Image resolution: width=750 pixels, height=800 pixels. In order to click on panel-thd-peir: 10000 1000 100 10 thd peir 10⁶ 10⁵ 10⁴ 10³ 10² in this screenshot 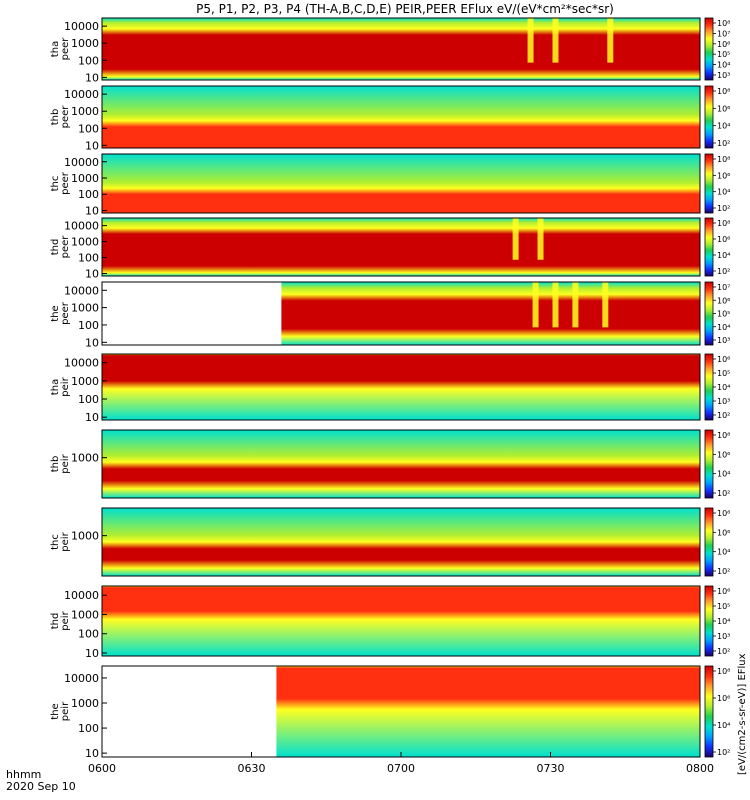, I will do `click(390, 622)`.